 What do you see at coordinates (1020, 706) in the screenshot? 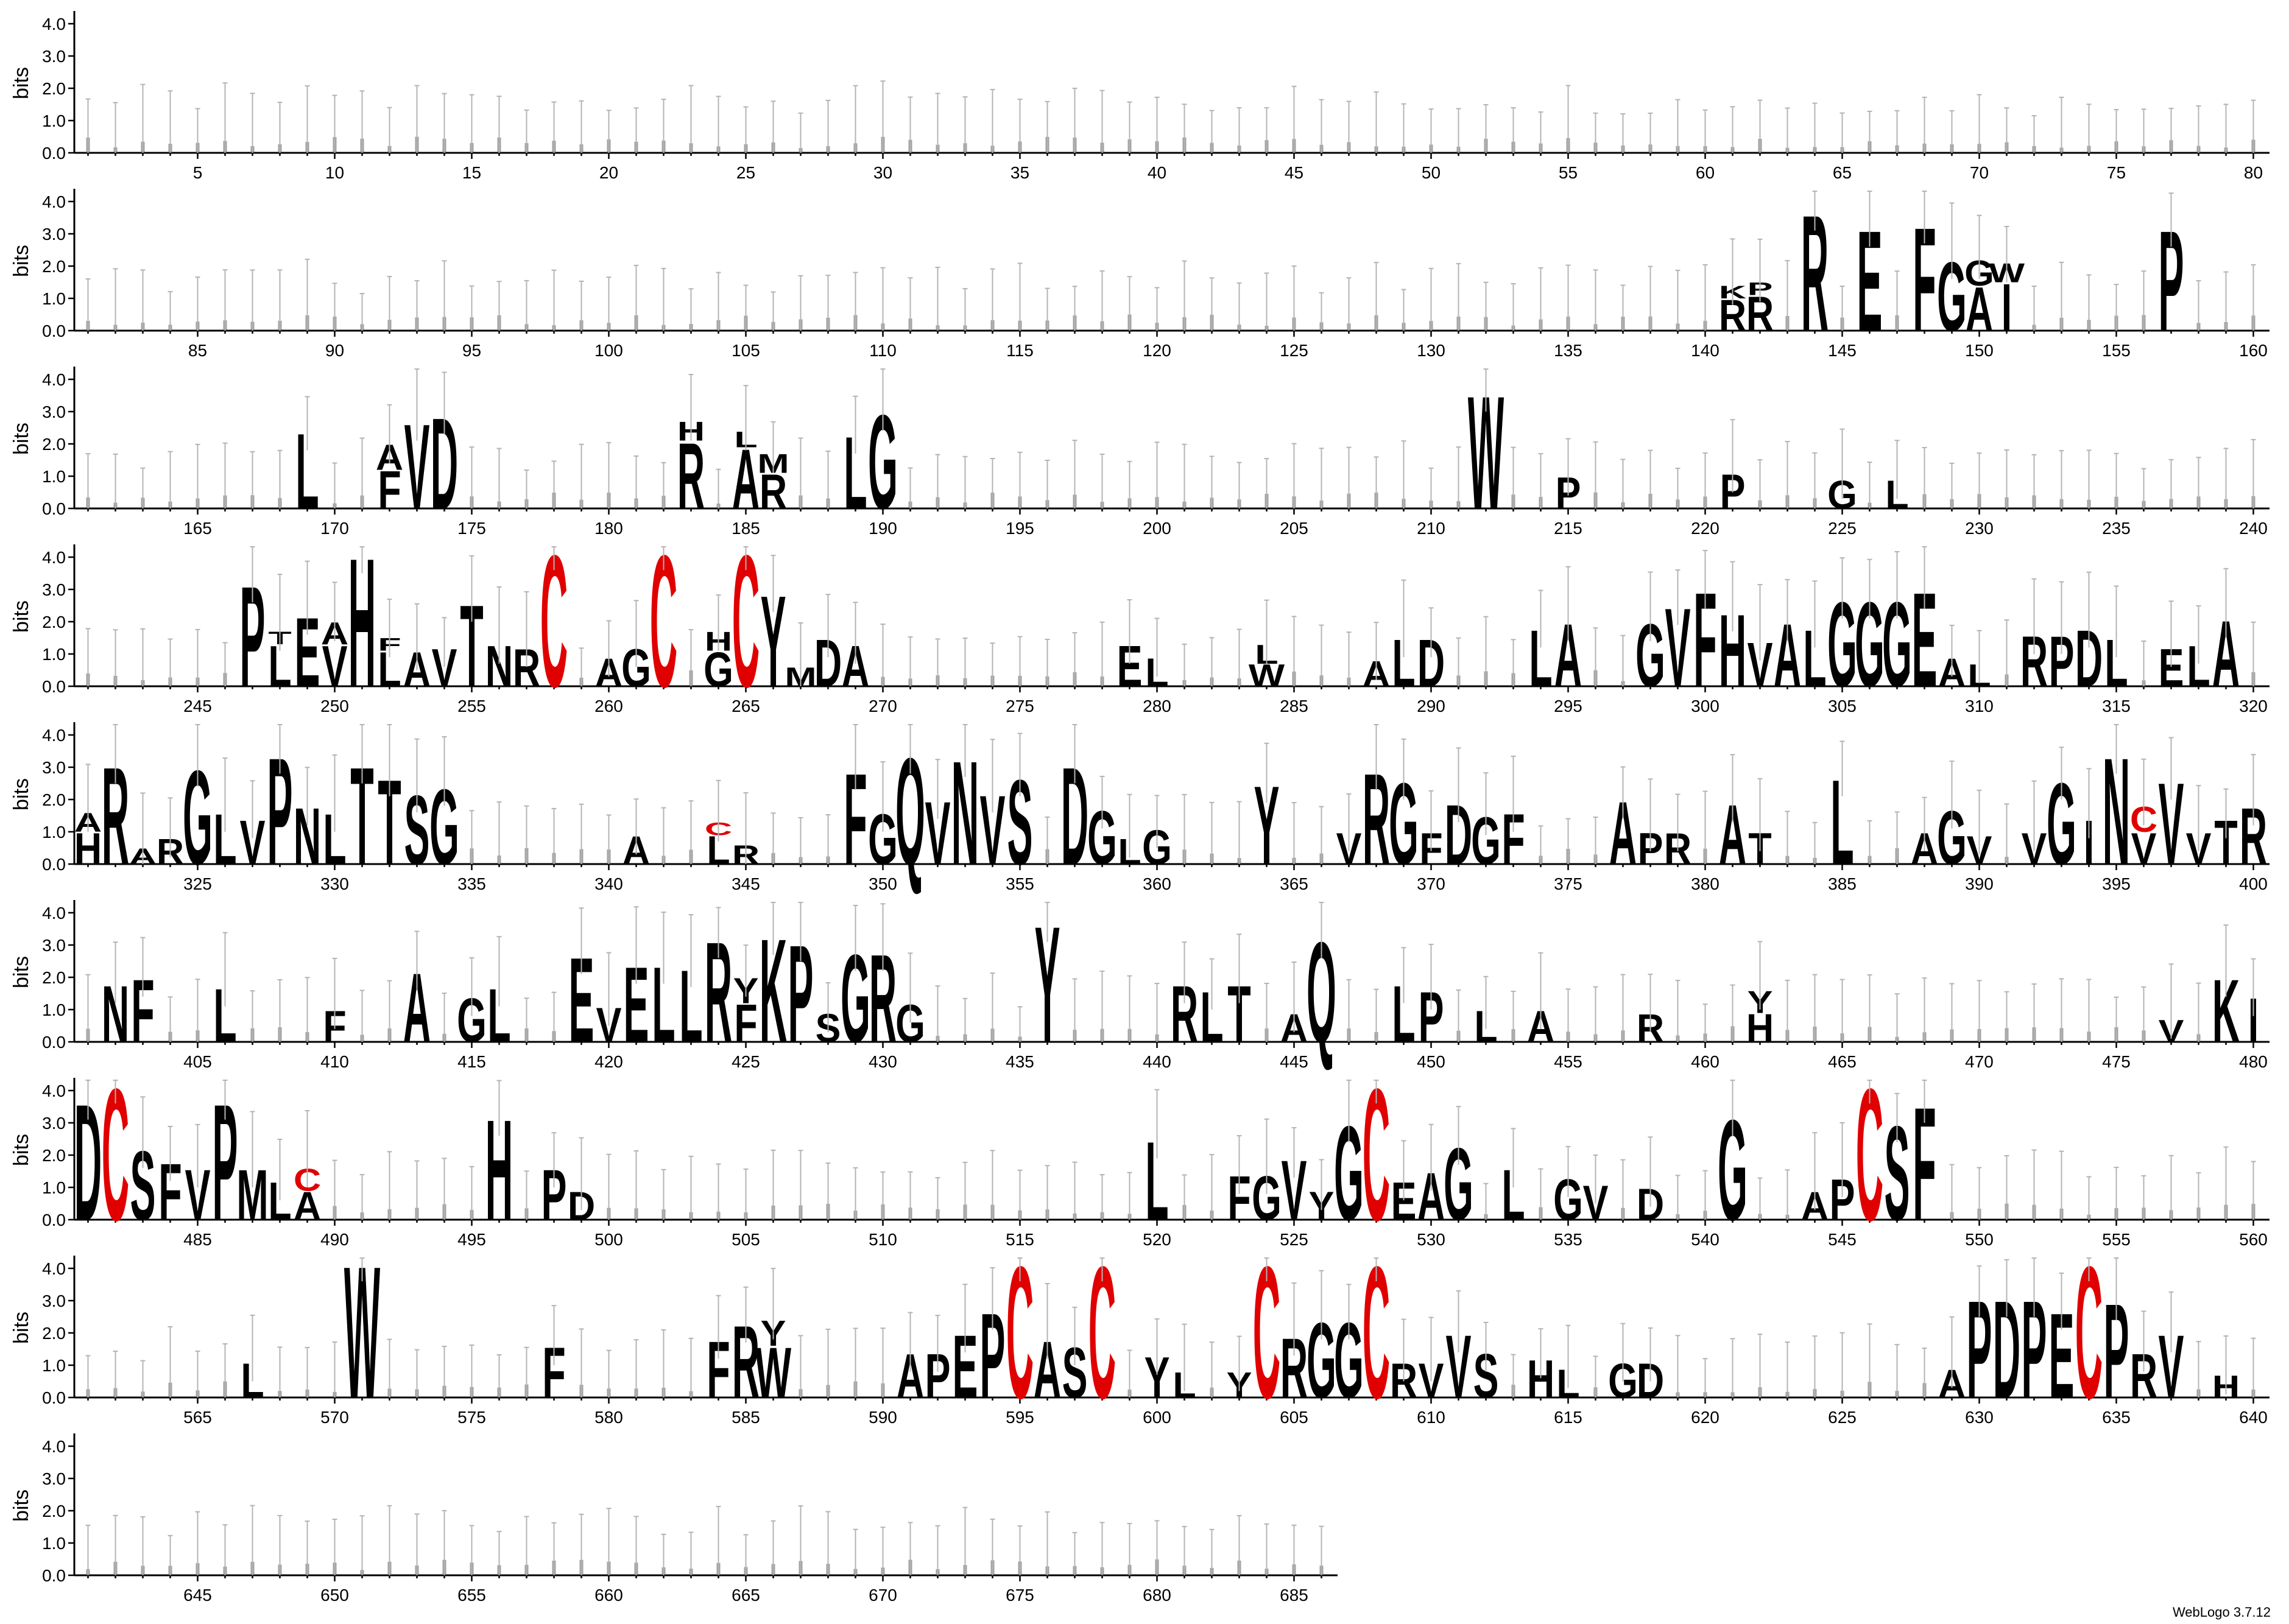
I see `x-tick-label: 275` at bounding box center [1020, 706].